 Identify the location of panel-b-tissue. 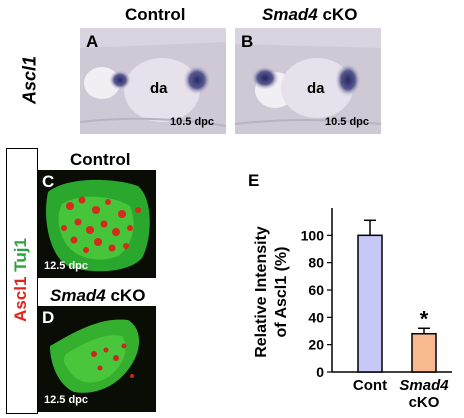
(308, 89).